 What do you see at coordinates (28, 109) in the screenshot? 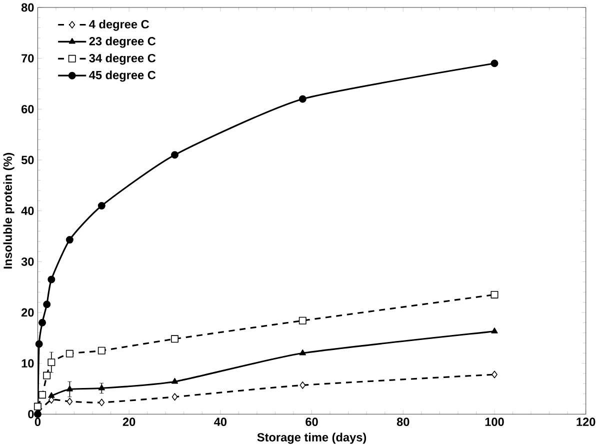
I see `y-tick-label: 60` at bounding box center [28, 109].